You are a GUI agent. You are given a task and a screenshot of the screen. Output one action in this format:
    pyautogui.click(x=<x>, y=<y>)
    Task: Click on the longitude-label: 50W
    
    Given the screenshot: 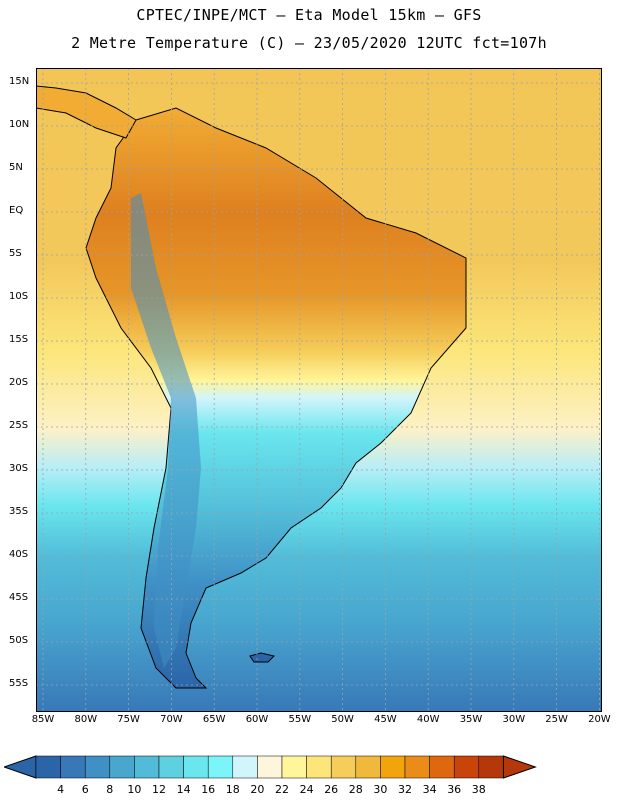 What is the action you would take?
    pyautogui.click(x=342, y=719)
    